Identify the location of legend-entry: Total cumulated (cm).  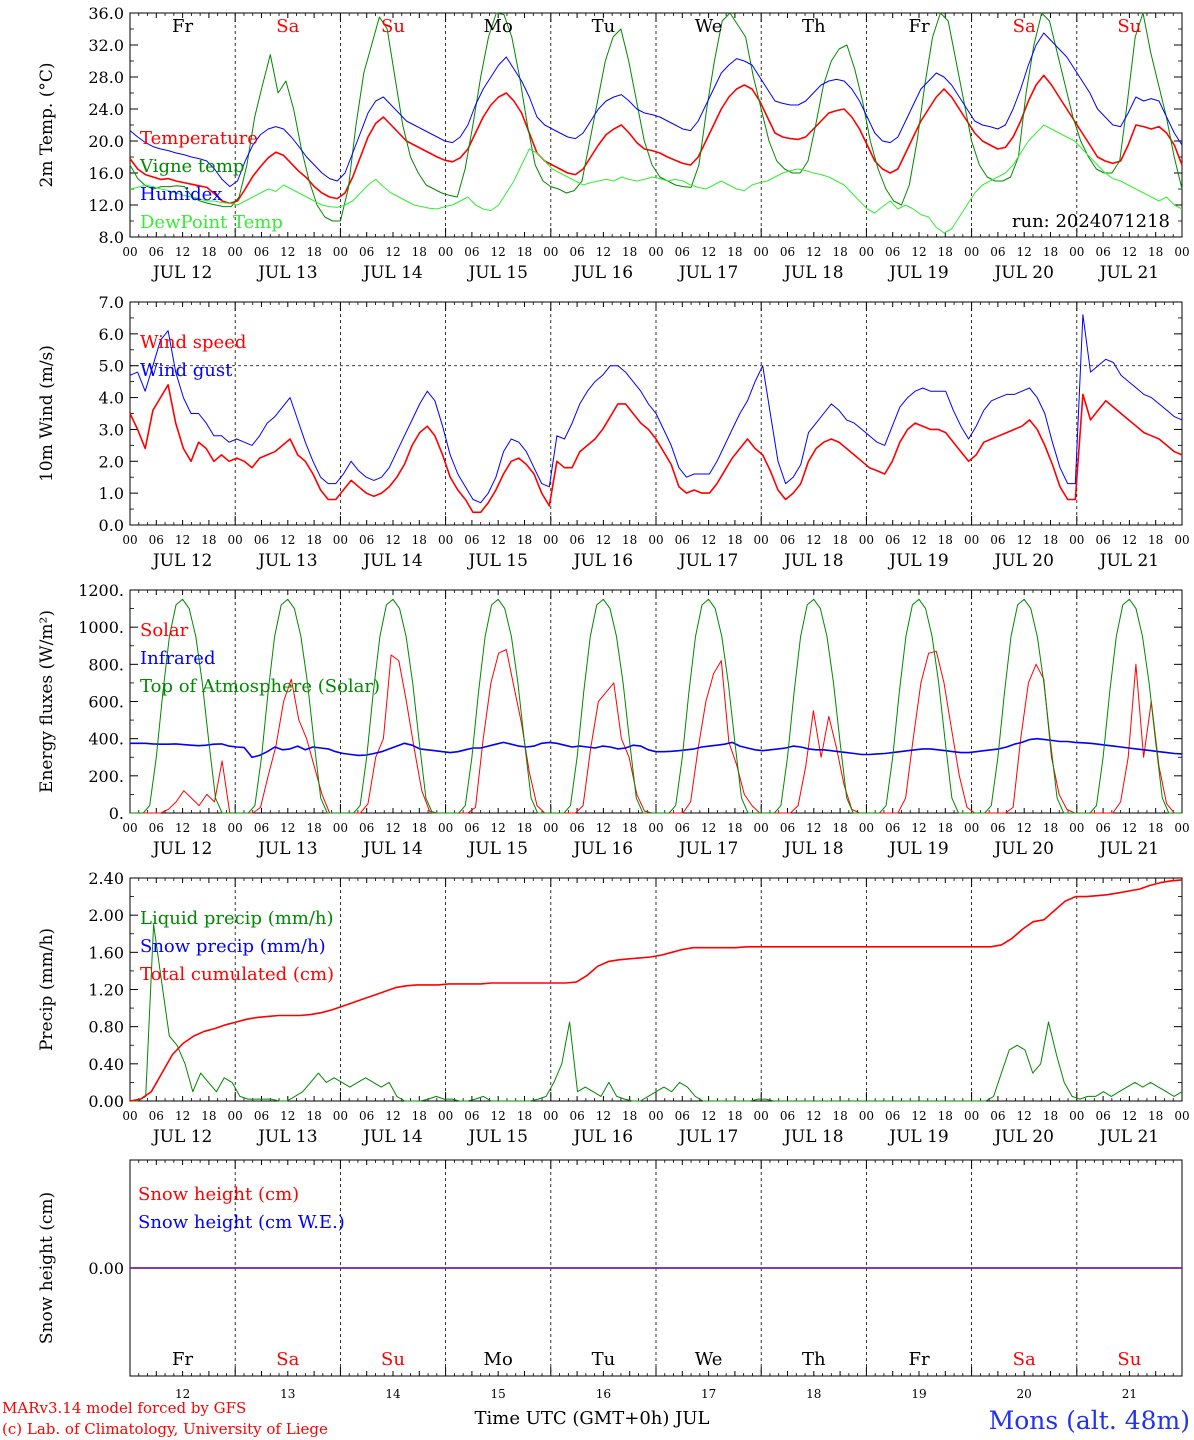
(237, 974).